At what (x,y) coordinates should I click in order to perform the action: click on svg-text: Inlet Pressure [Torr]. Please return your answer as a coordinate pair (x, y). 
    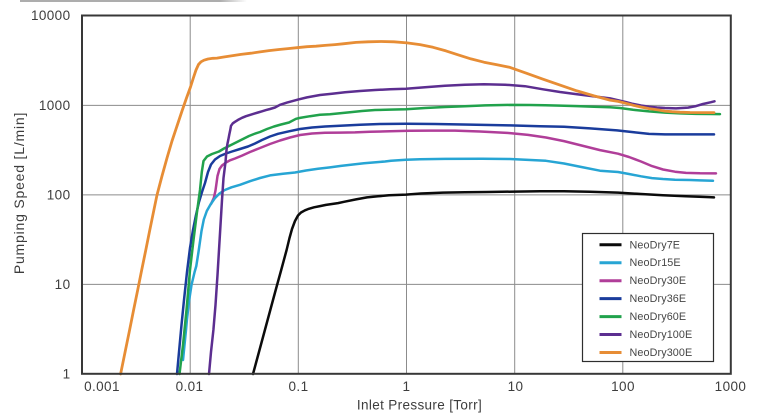
    Looking at the image, I should click on (419, 405).